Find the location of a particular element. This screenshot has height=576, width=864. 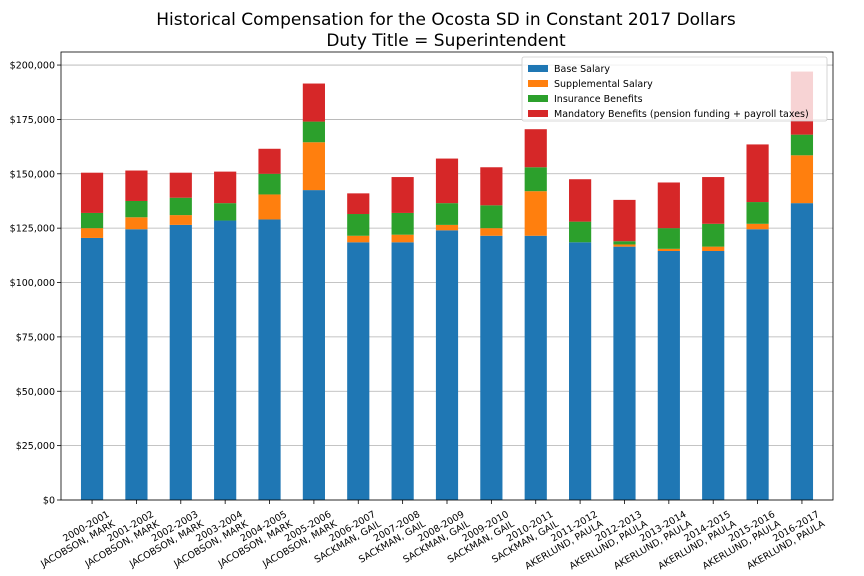

chart-subtitle: Duty Title = Superintendent is located at coordinates (446, 41).